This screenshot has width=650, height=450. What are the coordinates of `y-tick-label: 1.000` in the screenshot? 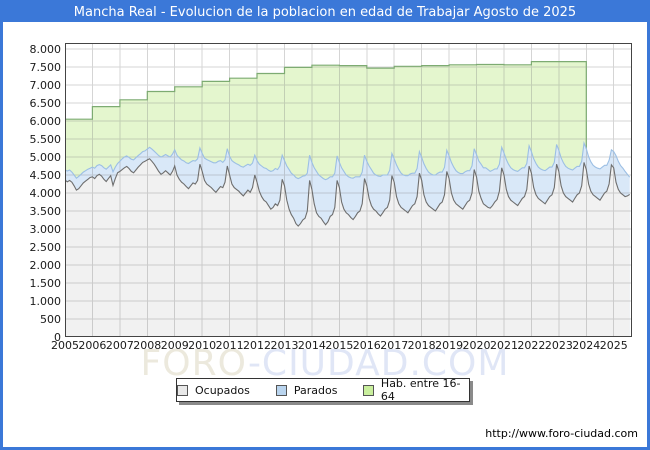 It's located at (45, 301).